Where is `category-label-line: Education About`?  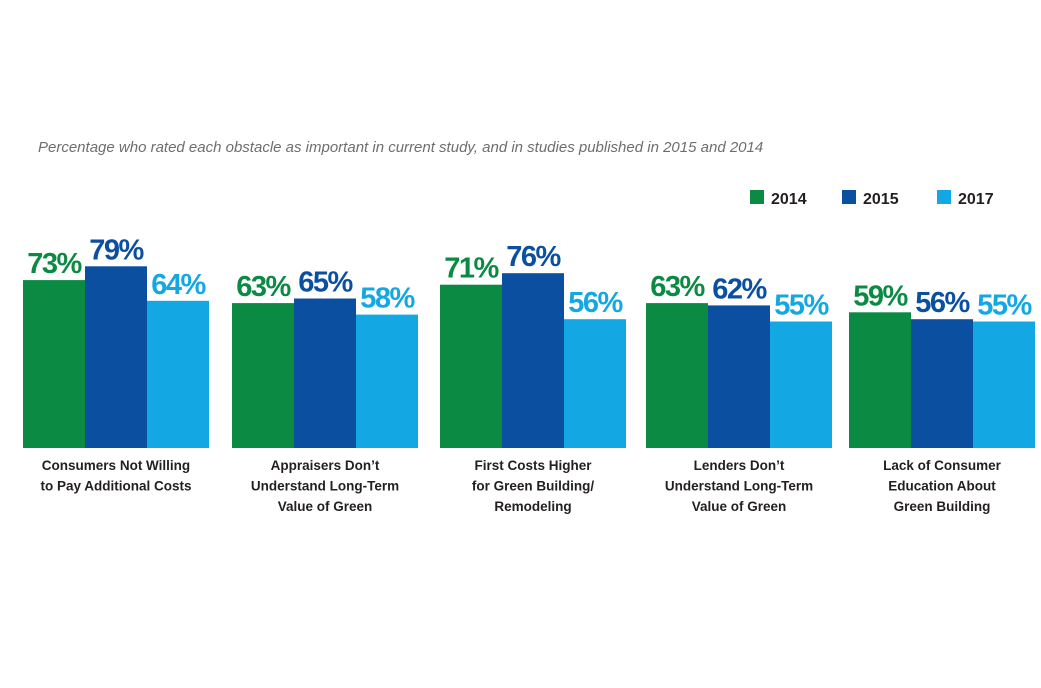
category-label-line: Education About is located at coordinates (942, 486).